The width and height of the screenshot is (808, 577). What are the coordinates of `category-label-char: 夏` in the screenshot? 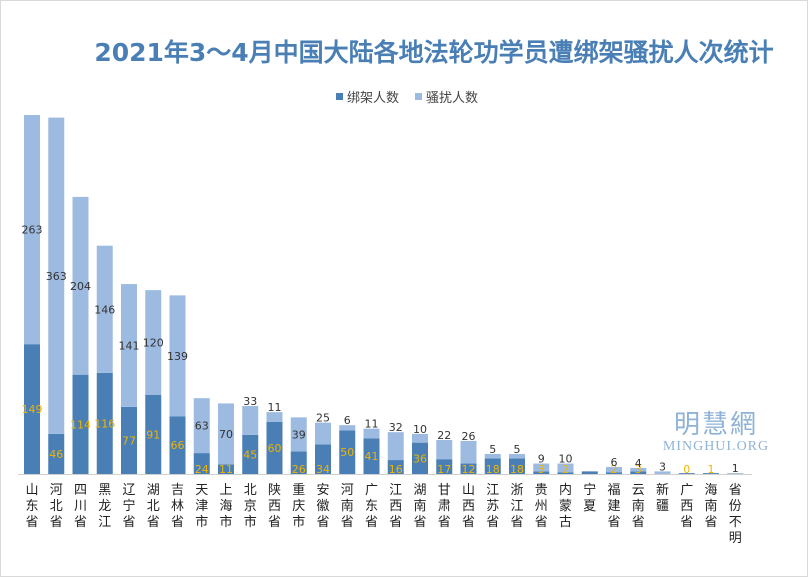 It's located at (589, 506).